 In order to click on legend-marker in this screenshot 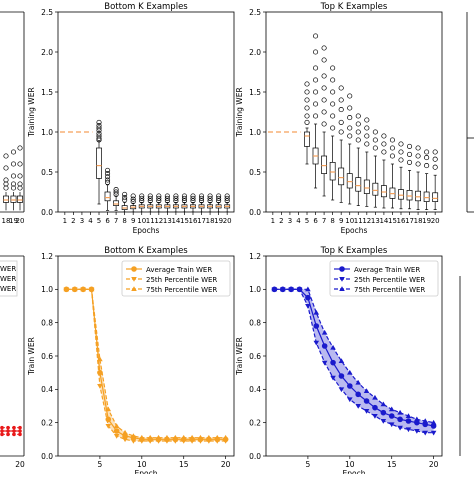, I will do `click(134, 269)`.